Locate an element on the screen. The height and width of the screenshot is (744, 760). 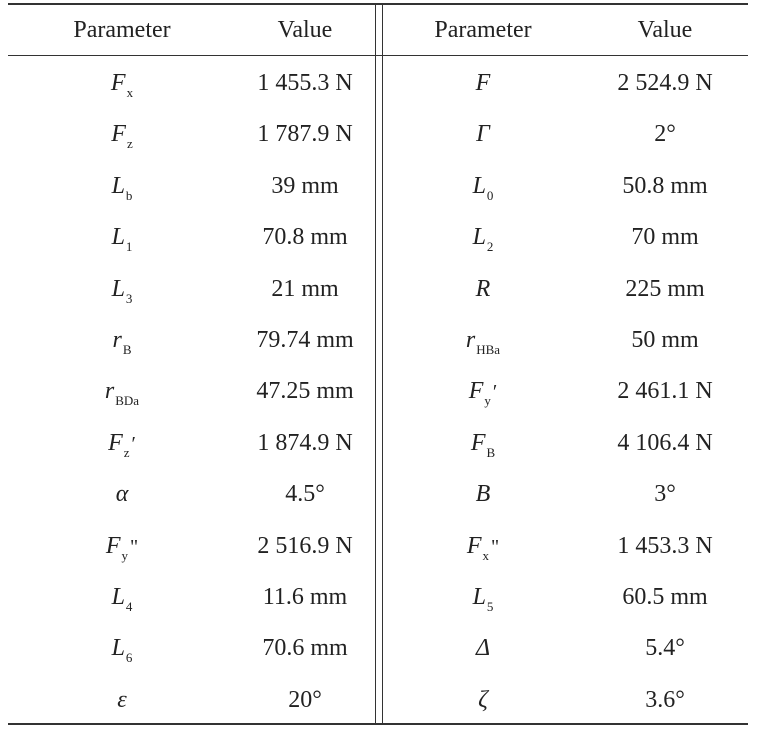
parameter-cell: L5 is located at coordinates (483, 597).